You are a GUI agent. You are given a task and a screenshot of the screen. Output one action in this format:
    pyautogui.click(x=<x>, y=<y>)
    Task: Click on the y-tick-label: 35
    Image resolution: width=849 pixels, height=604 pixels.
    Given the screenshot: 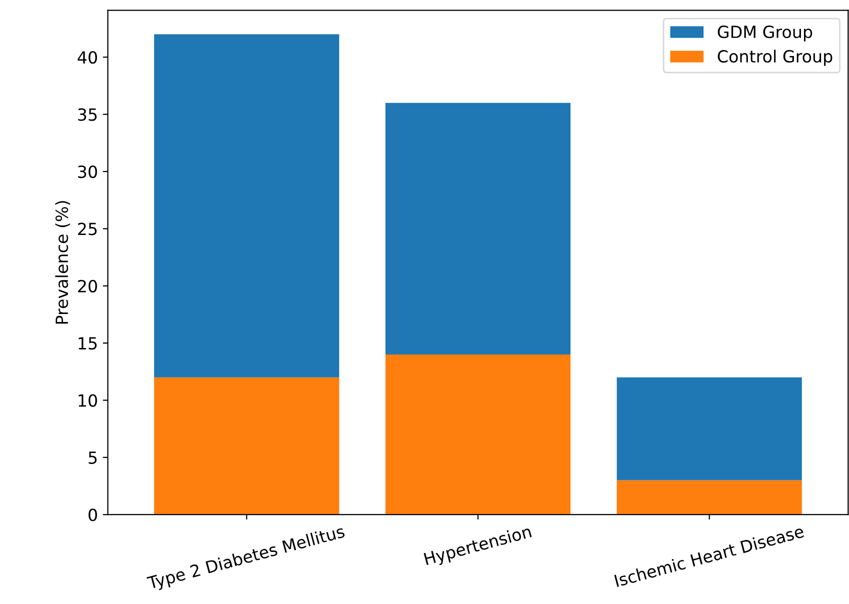 What is the action you would take?
    pyautogui.click(x=87, y=114)
    